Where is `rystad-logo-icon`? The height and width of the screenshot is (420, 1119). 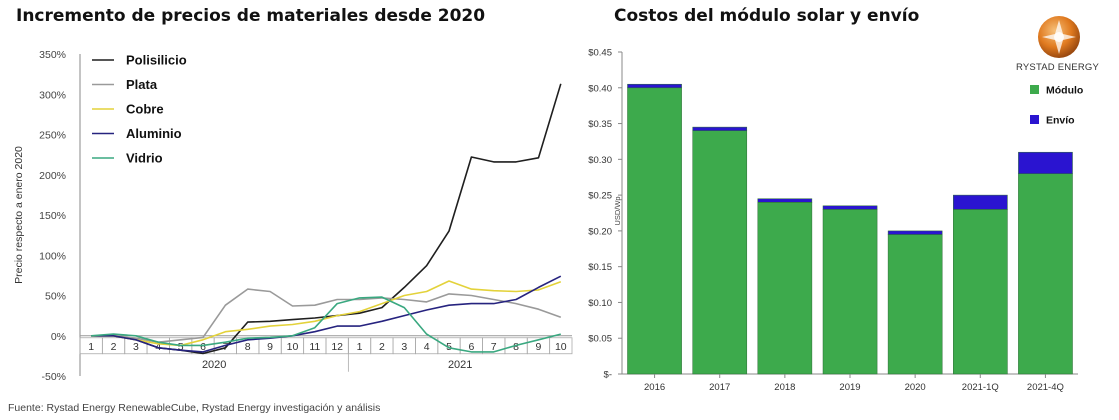 rystad-logo-icon is located at coordinates (1059, 37).